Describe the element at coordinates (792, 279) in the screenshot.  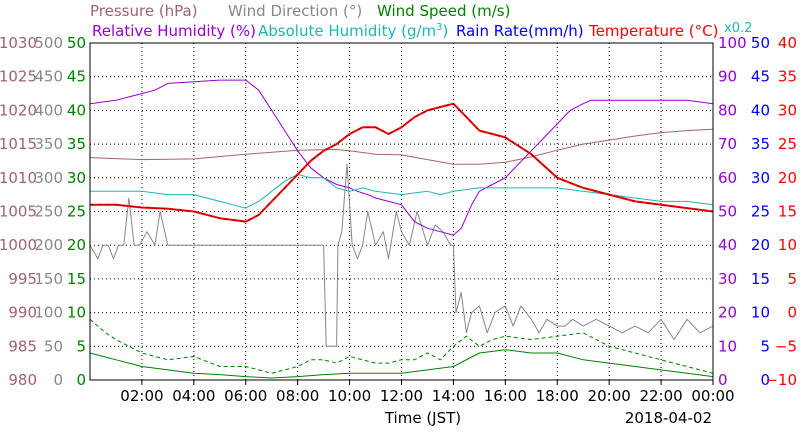
I see `y-tick-temperature: 5` at that location.